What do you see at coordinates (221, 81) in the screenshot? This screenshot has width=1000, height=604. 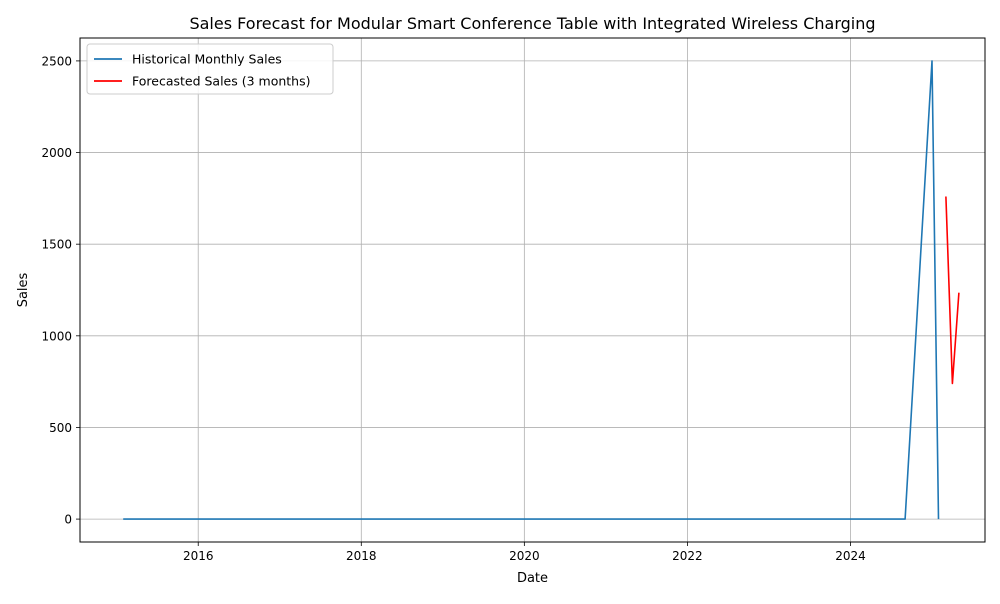 I see `legend-label-2: Forecasted Sales (3 months)` at bounding box center [221, 81].